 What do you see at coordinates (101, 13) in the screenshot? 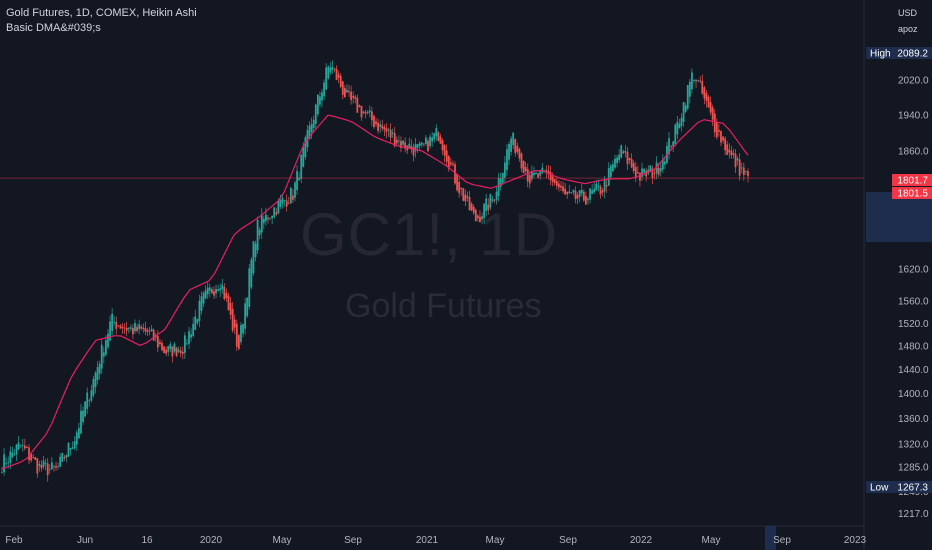
I see `legend-title: Gold Futures, 1D, COMEX, Heikin Ashi` at bounding box center [101, 13].